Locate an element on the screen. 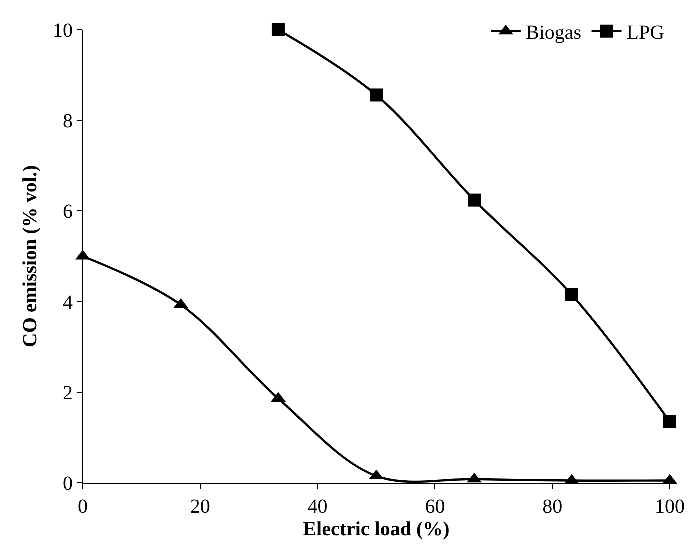  y-axis-title: CO emission (% vol.) is located at coordinates (31, 256).